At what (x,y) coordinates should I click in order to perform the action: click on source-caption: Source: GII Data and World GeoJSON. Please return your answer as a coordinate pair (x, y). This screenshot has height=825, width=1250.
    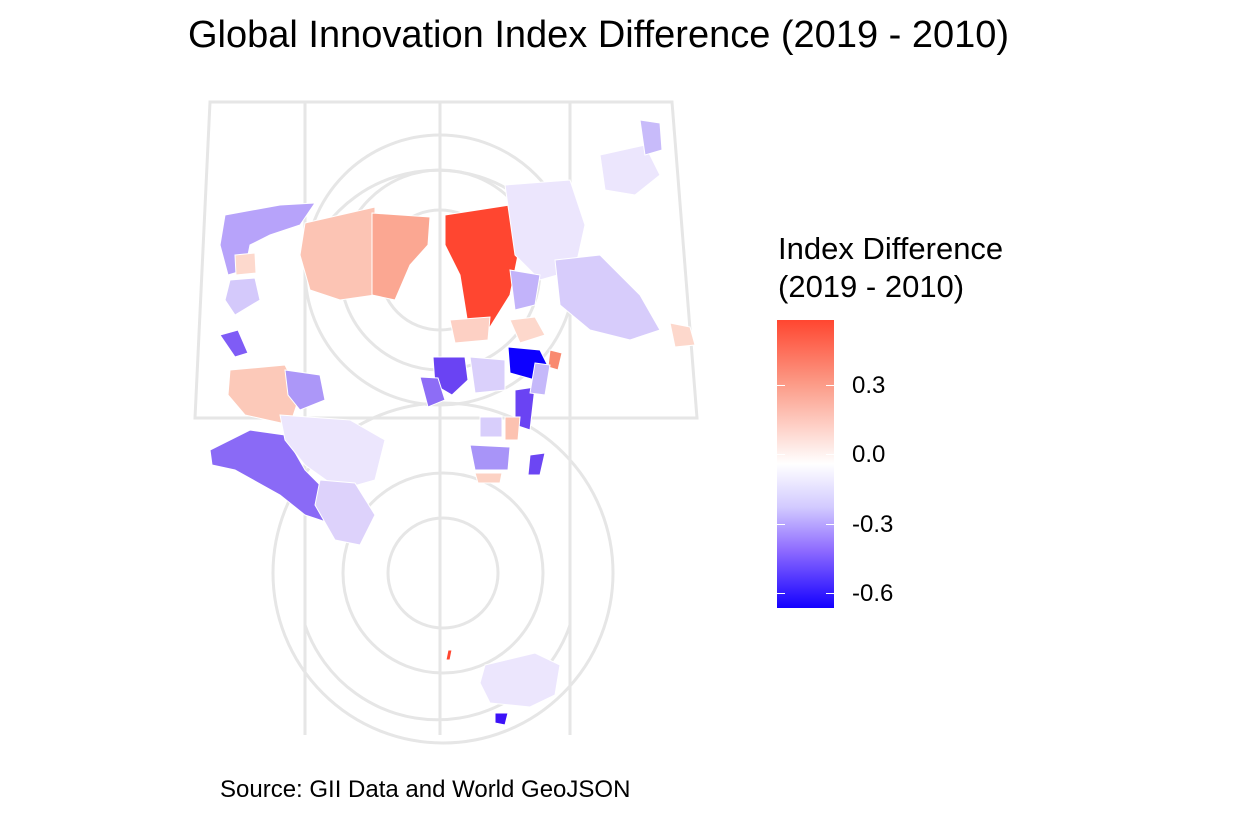
    Looking at the image, I should click on (425, 789).